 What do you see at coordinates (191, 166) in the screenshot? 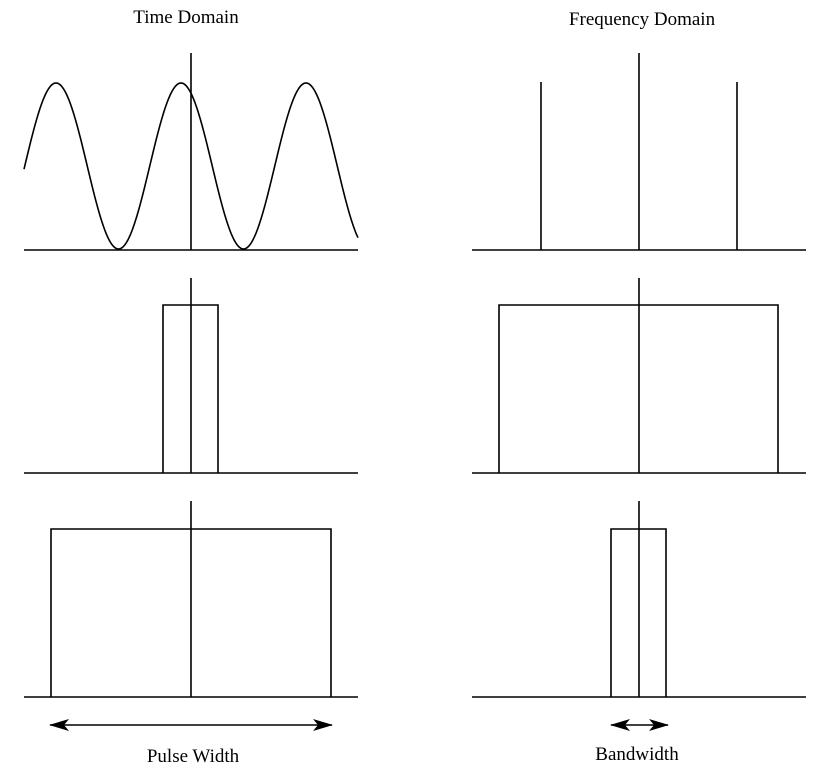
I see `sine-wave` at bounding box center [191, 166].